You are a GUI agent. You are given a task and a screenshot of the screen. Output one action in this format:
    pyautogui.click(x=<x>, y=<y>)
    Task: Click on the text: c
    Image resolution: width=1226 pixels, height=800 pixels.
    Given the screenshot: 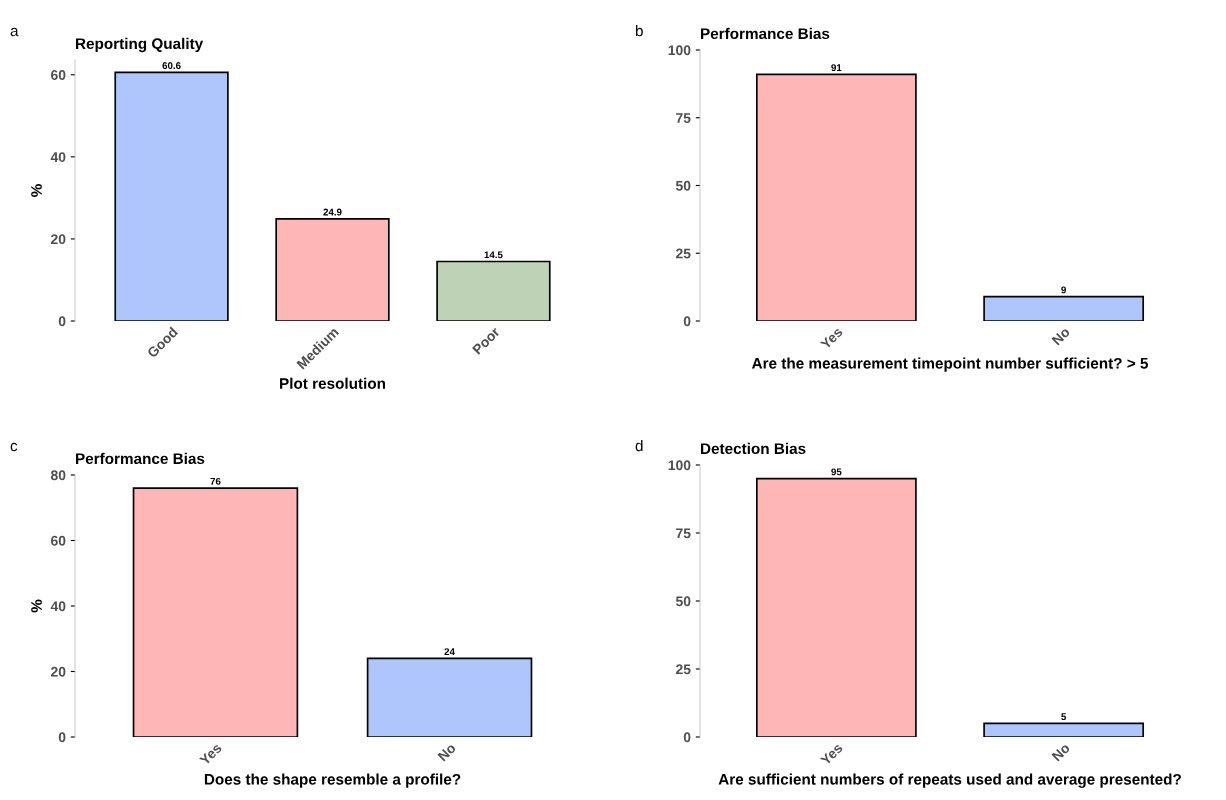 What is the action you would take?
    pyautogui.click(x=14, y=447)
    